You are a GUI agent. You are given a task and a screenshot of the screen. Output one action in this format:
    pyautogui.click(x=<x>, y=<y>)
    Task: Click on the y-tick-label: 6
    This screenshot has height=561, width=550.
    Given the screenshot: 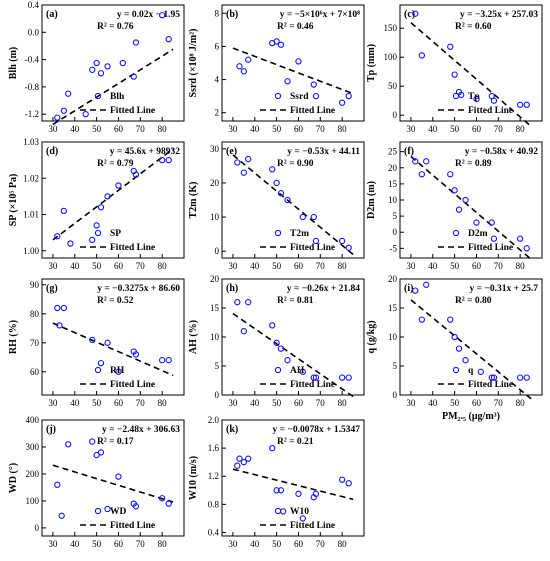 What is the action you would take?
    pyautogui.click(x=217, y=46)
    